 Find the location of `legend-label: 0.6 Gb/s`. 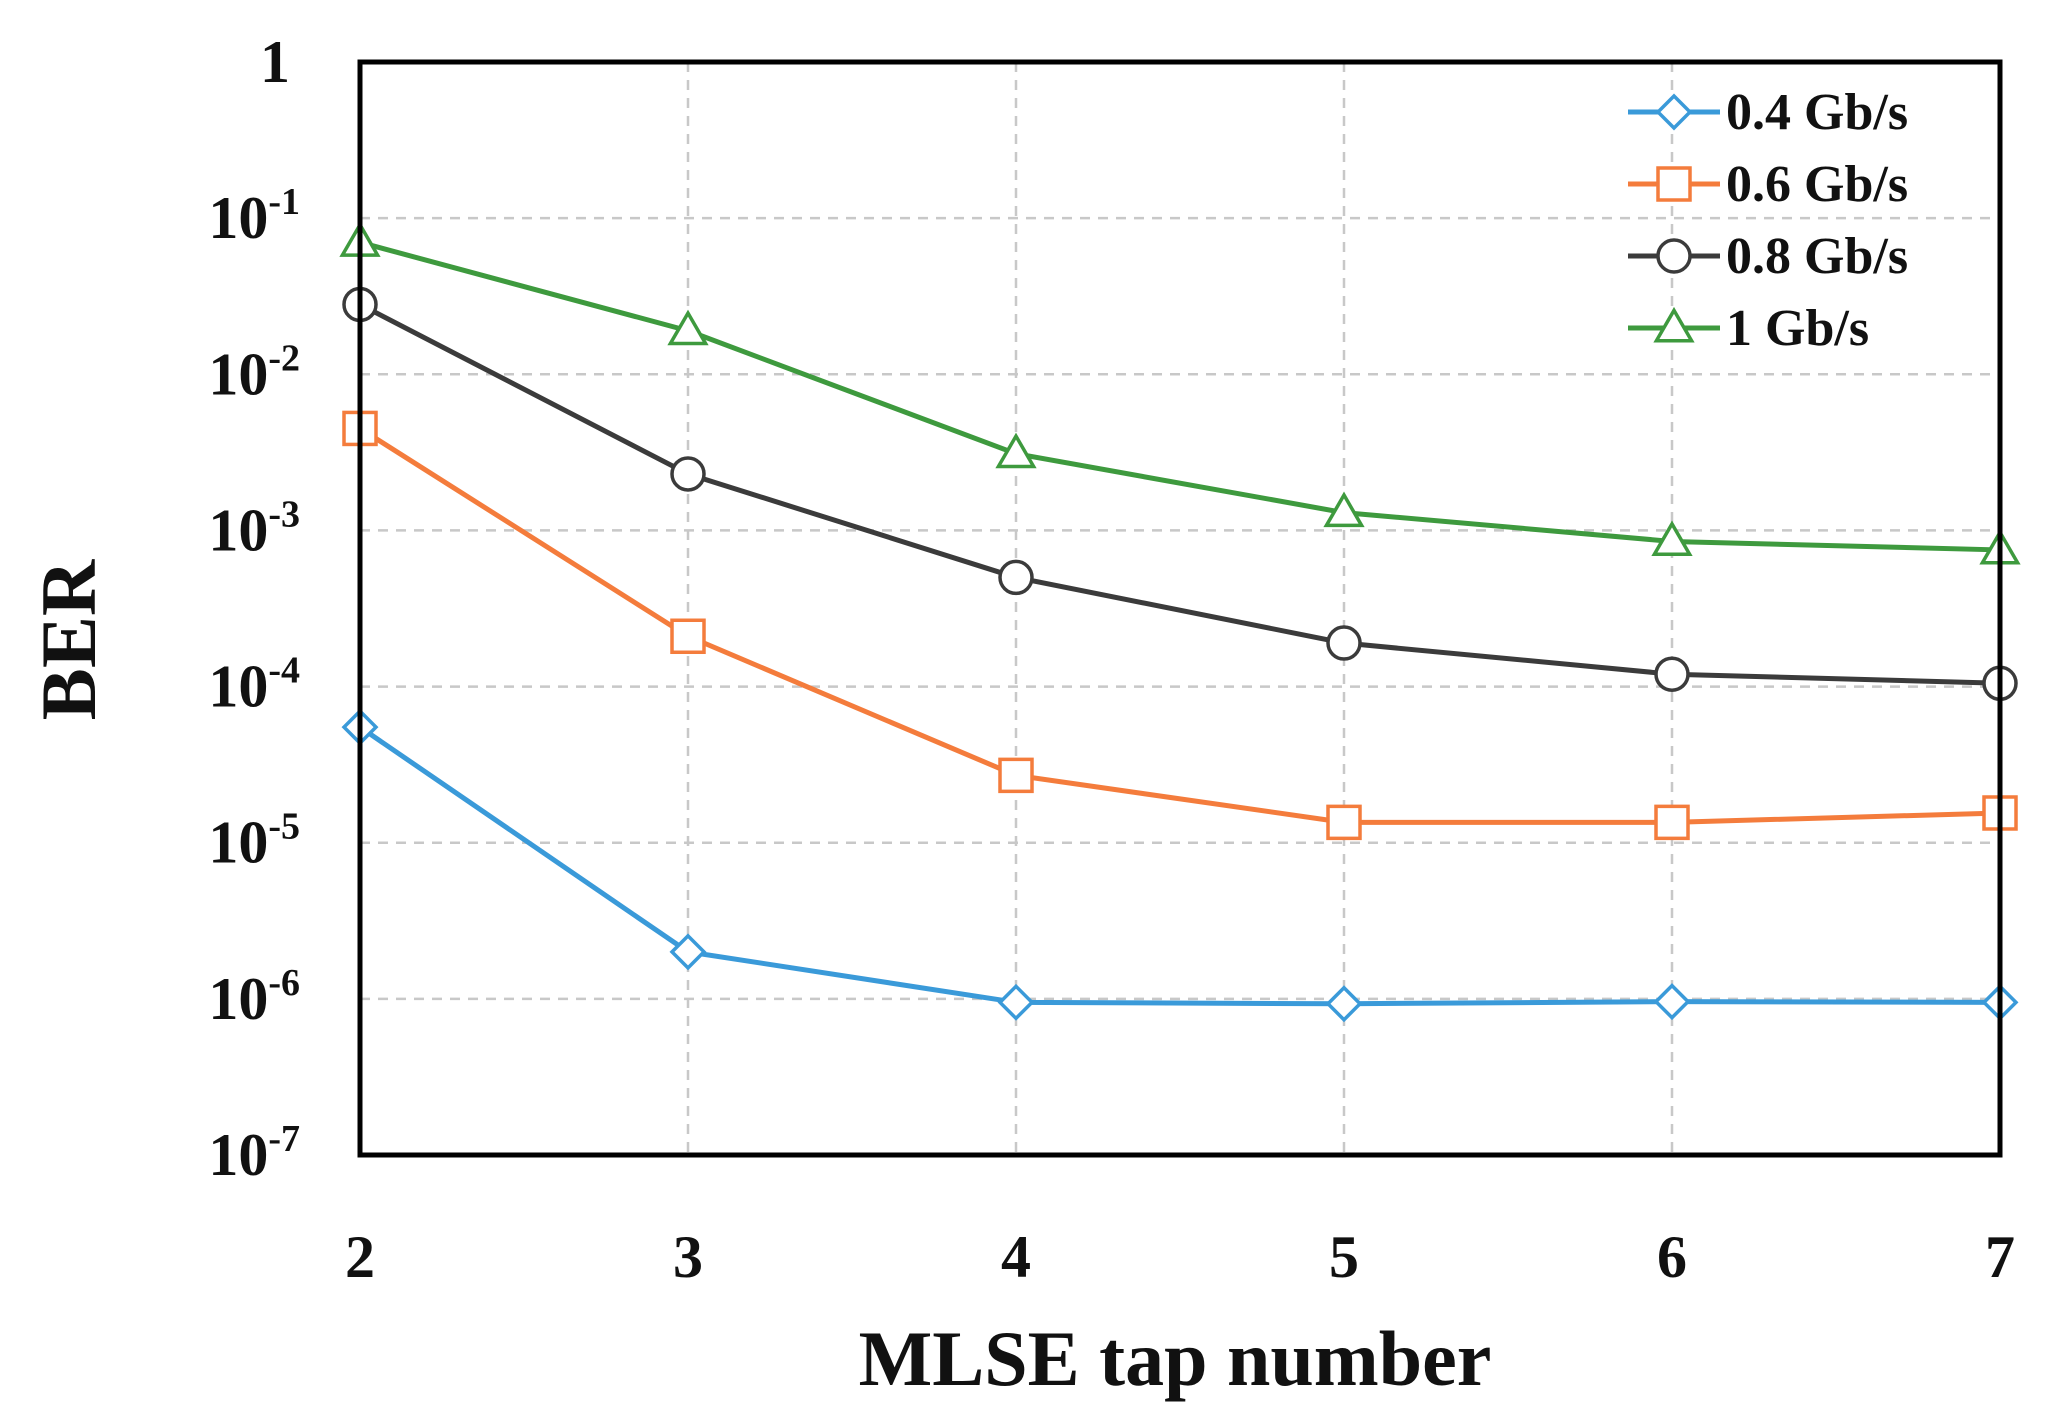

legend-label: 0.6 Gb/s is located at coordinates (1817, 184).